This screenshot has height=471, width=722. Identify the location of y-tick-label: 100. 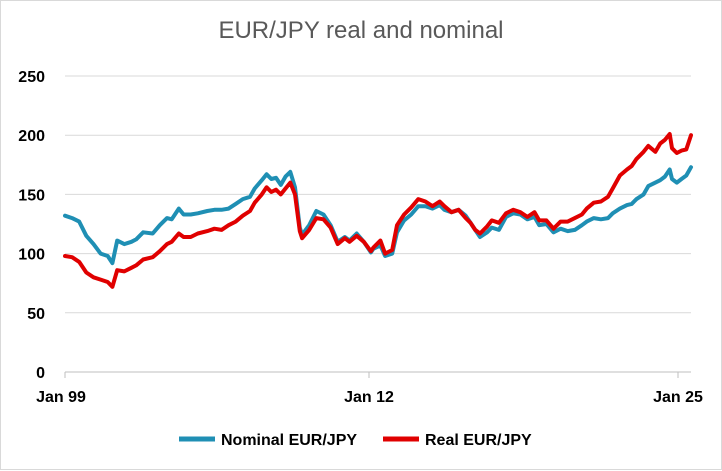
(31, 255).